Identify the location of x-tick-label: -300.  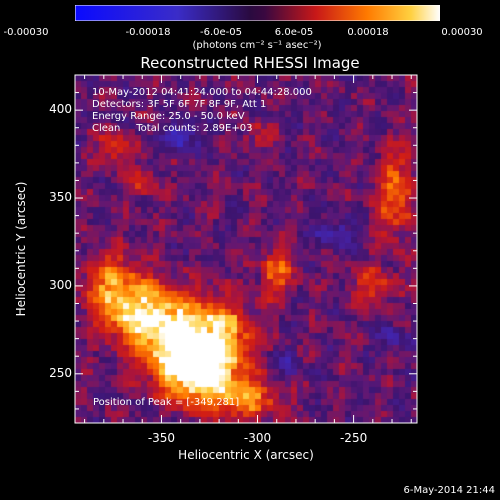
(257, 438).